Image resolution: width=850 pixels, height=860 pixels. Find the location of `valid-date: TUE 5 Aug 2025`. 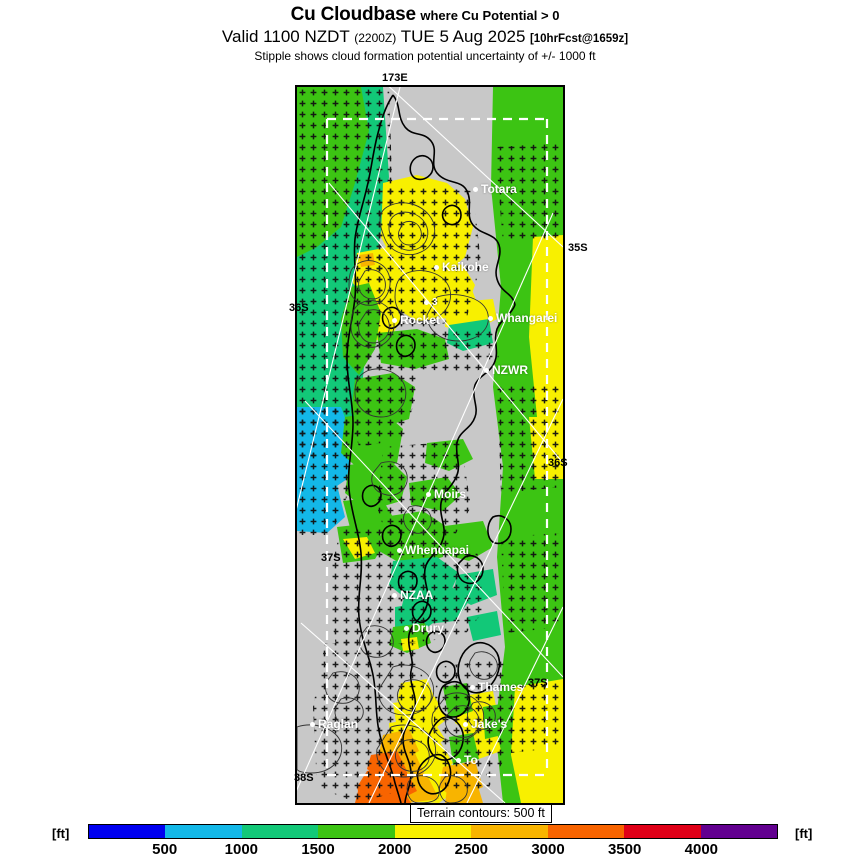

valid-date: TUE 5 Aug 2025 is located at coordinates (463, 36).